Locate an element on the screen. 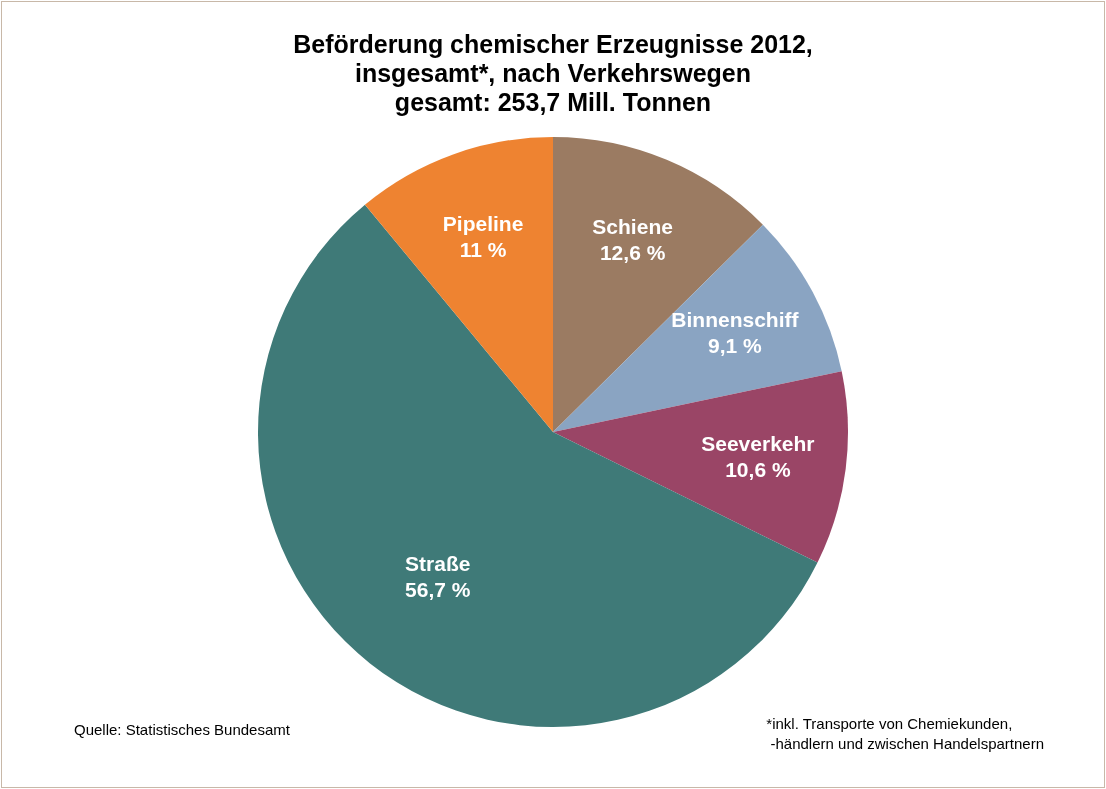  slice-label: Pipeline is located at coordinates (483, 223).